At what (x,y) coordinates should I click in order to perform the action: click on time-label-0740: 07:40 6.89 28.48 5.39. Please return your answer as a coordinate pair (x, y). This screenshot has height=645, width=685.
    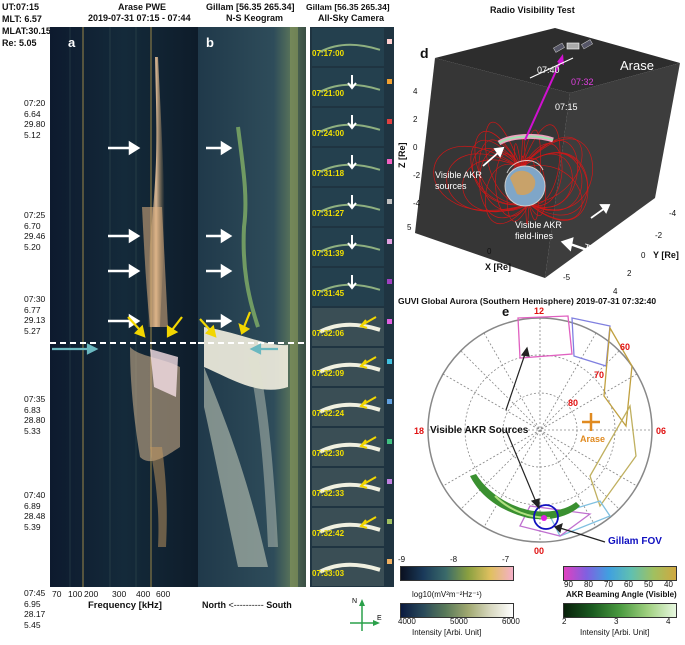
    Looking at the image, I should click on (35, 511).